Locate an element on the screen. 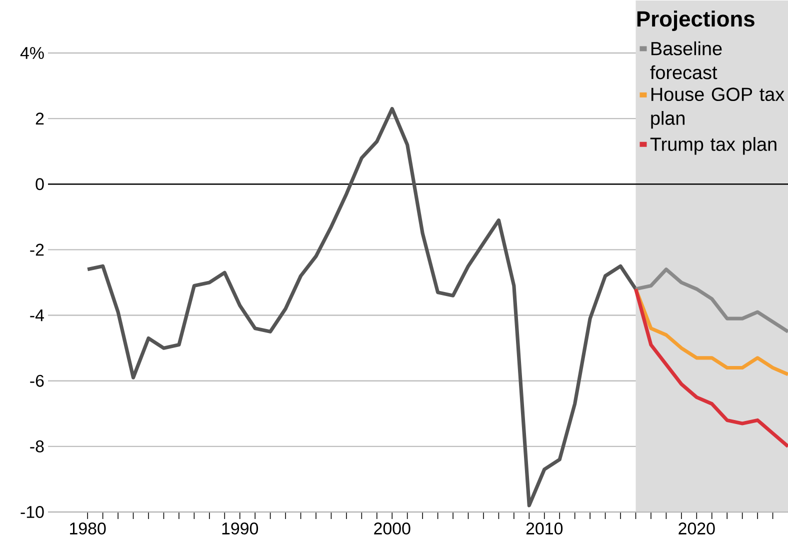 This screenshot has width=788, height=555. legend-label: Baseline forecast is located at coordinates (686, 60).